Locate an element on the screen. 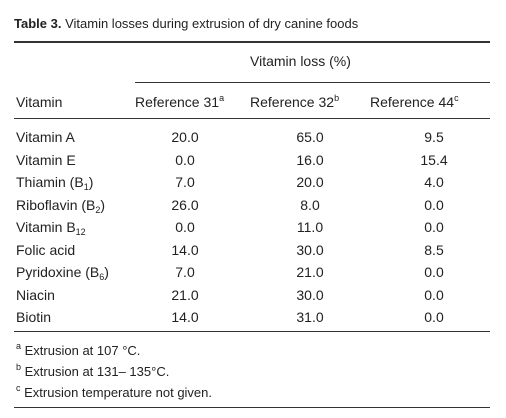  cell: 11.0 is located at coordinates (310, 227).